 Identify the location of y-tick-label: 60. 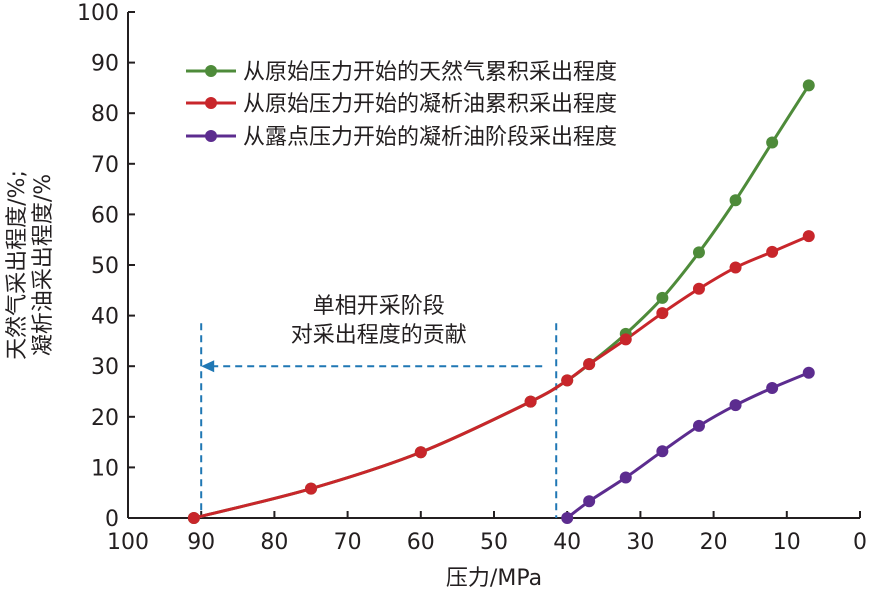
(105, 215).